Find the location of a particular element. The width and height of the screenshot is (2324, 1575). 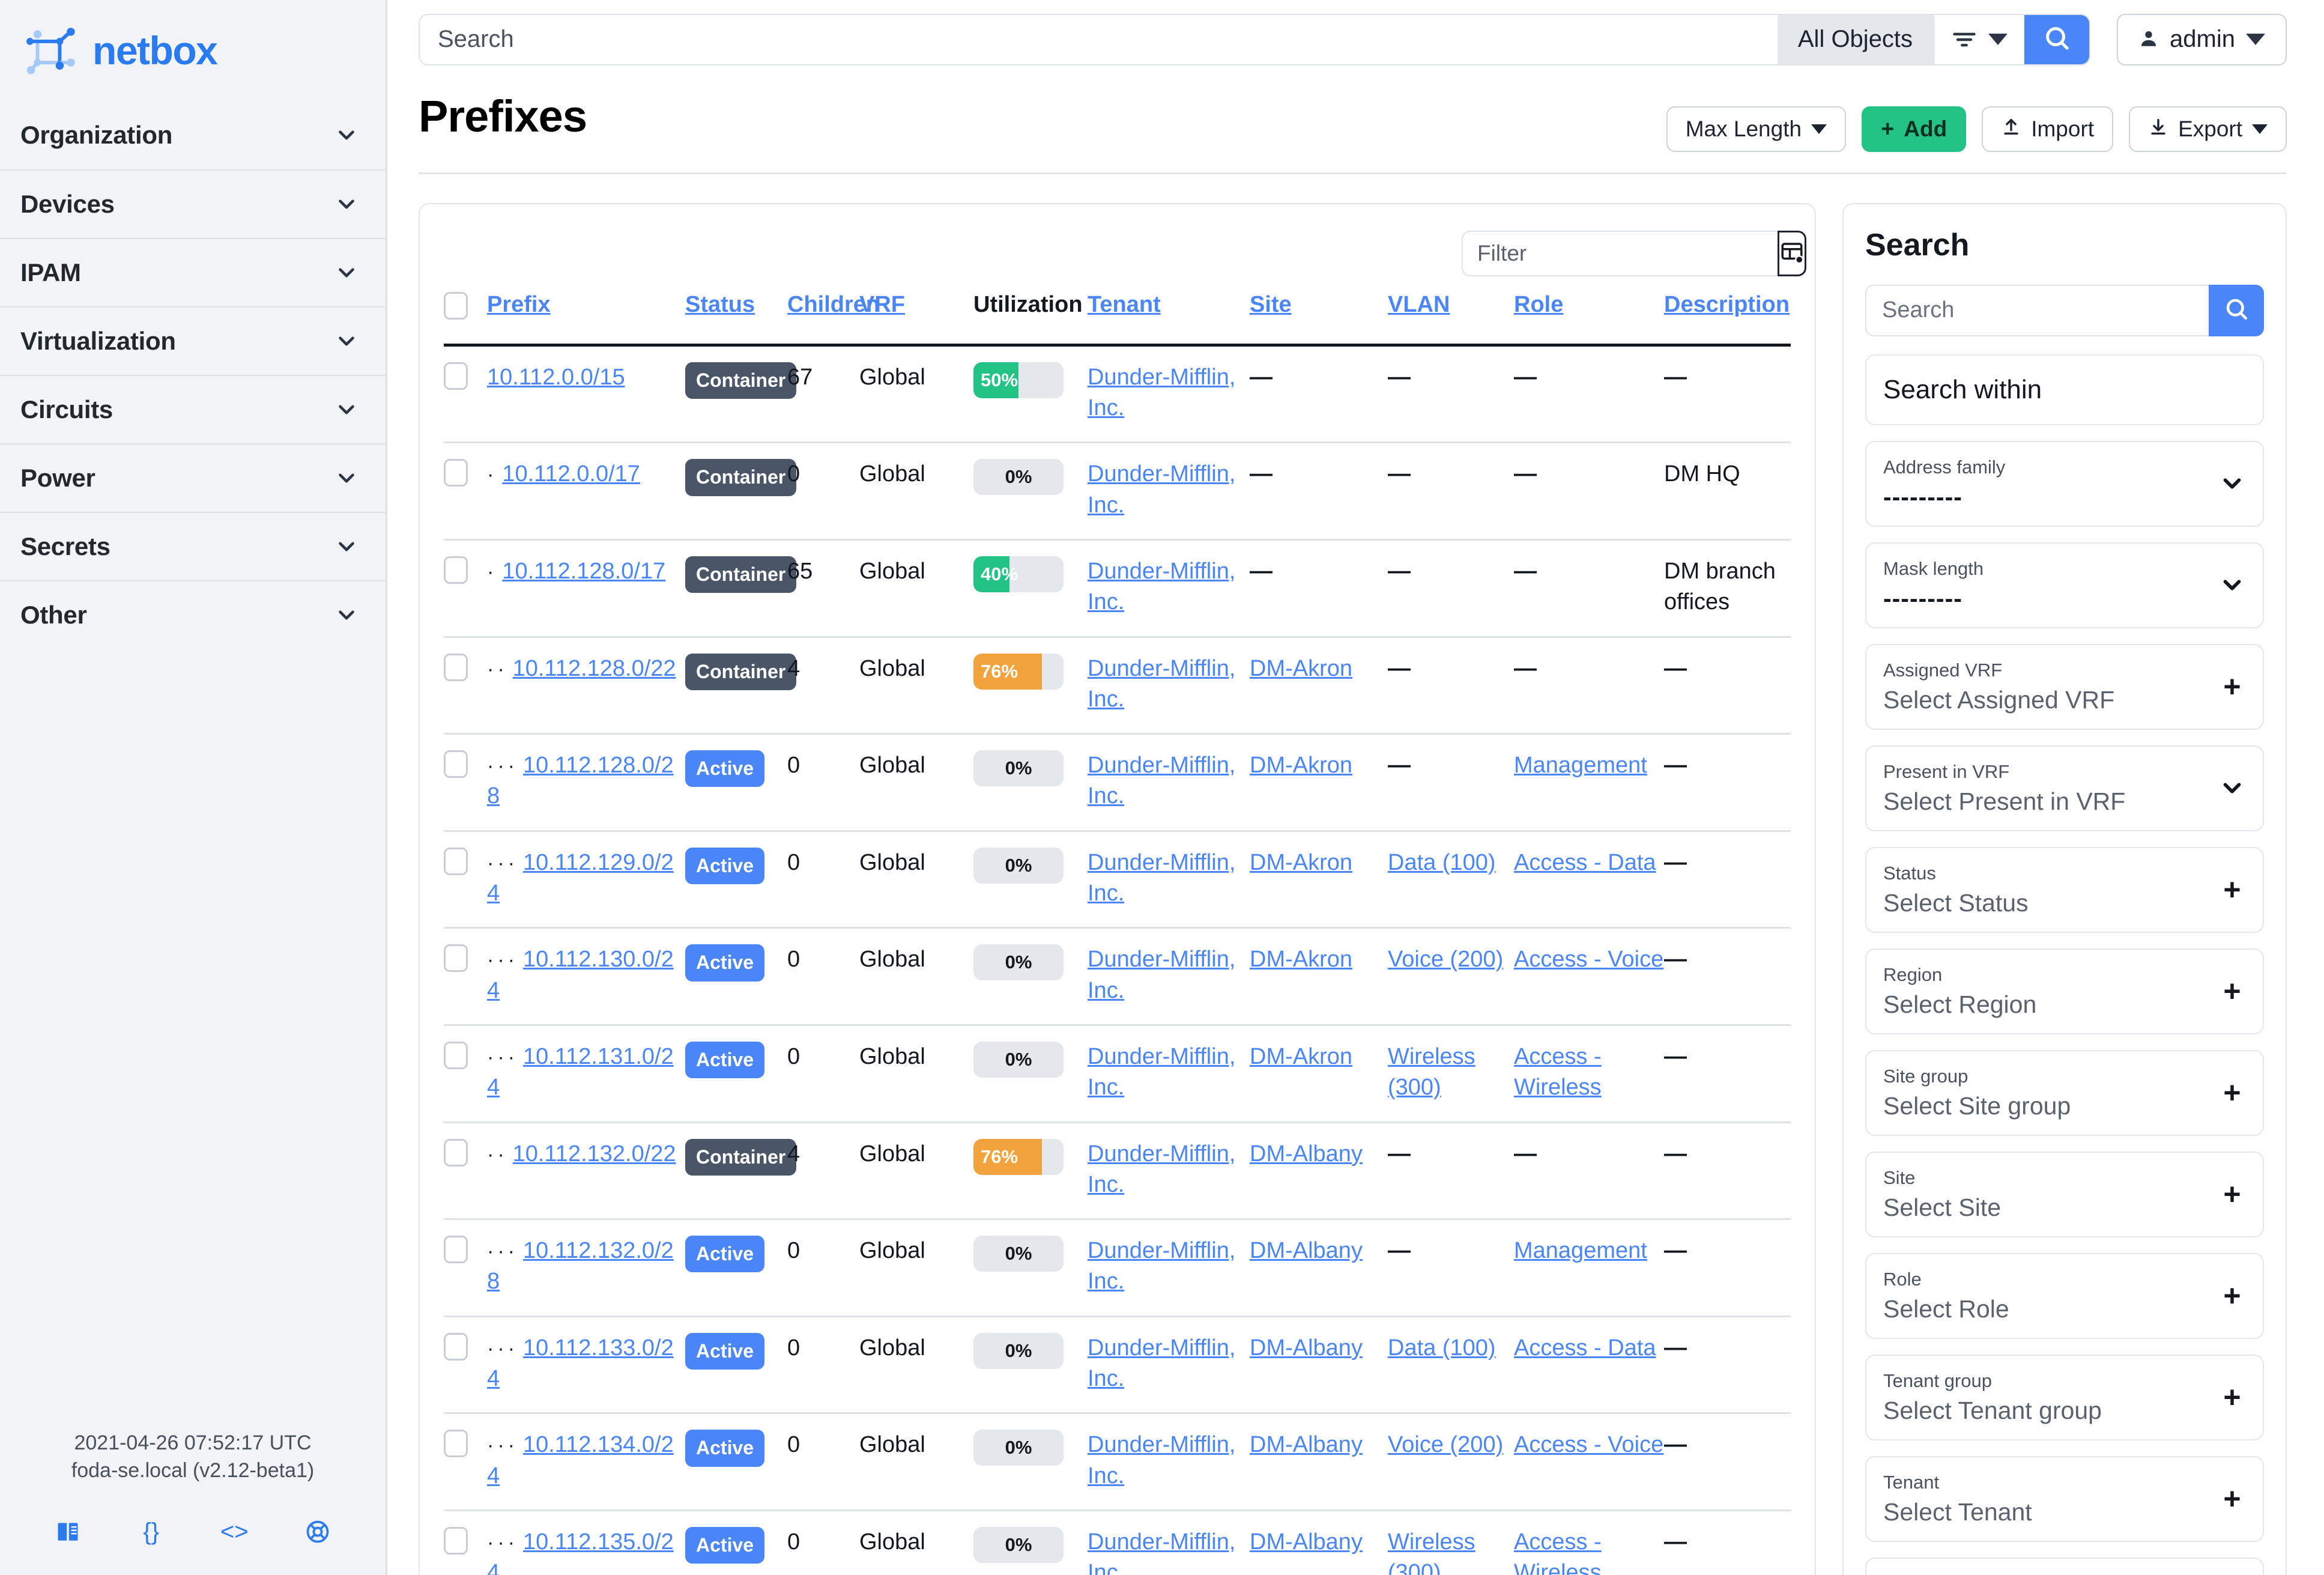

export-button: Export is located at coordinates (2208, 129).